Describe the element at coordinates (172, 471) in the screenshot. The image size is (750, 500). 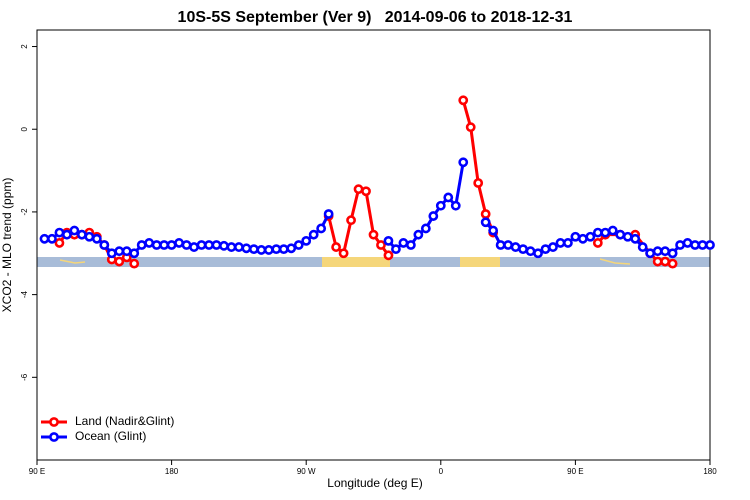
I see `x-tick-label: 180` at that location.